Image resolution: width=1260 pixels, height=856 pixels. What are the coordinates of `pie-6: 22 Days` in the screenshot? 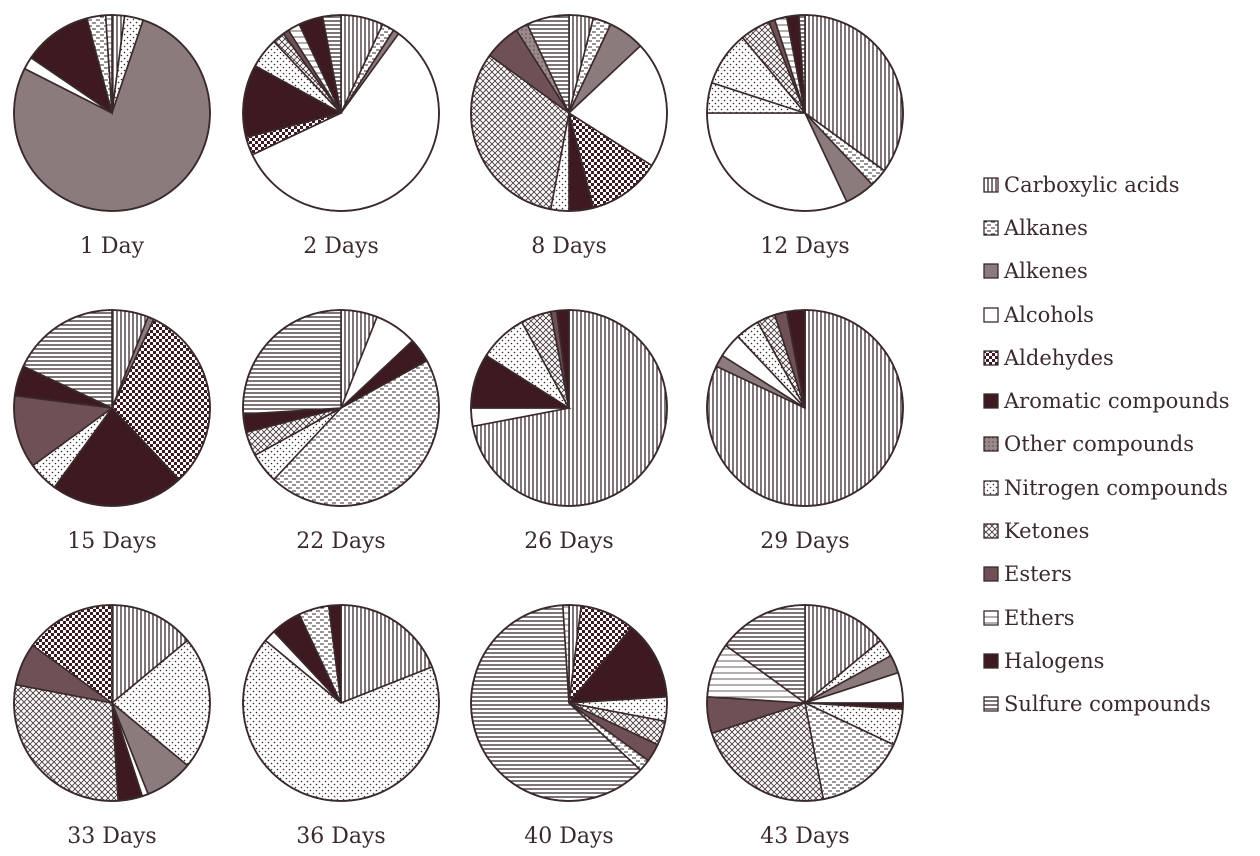 It's located at (341, 431).